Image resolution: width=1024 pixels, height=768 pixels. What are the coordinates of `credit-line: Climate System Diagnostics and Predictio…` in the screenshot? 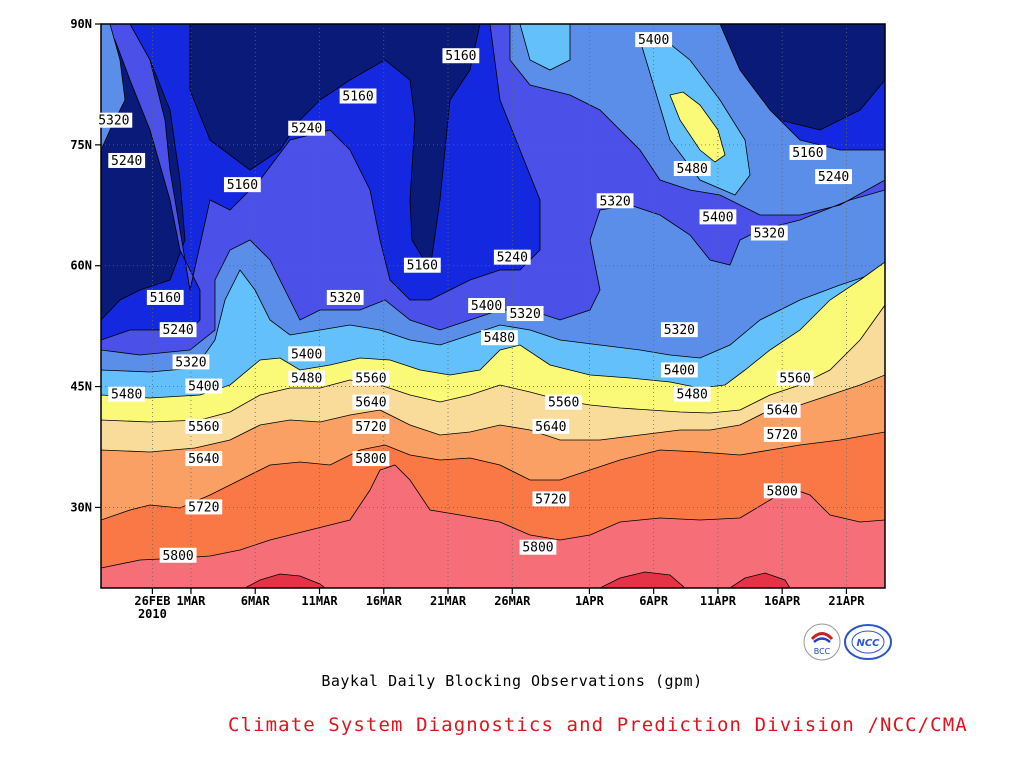 It's located at (598, 725).